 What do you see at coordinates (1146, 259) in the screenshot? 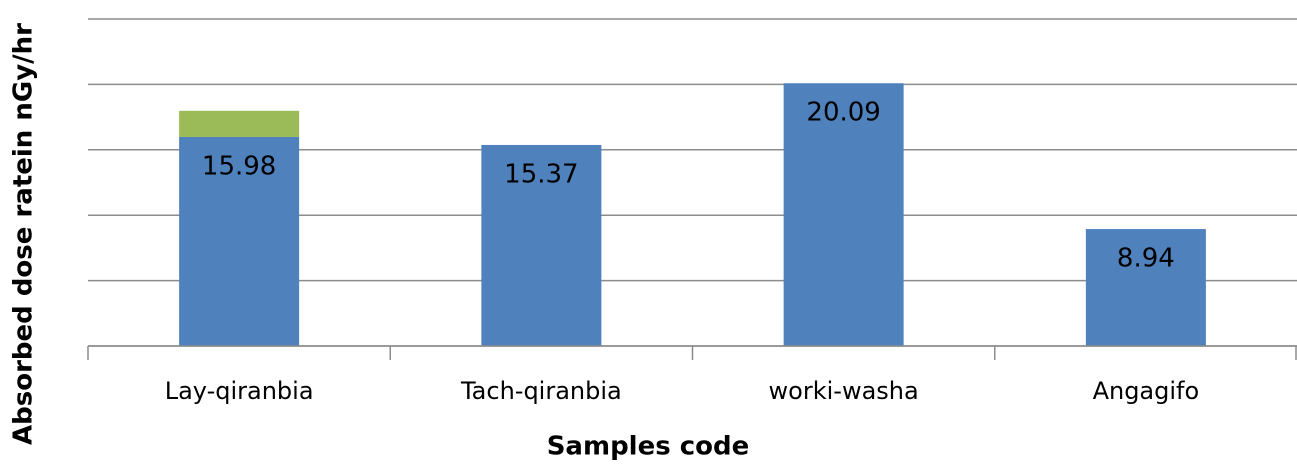
I see `value-label: 8.94` at bounding box center [1146, 259].